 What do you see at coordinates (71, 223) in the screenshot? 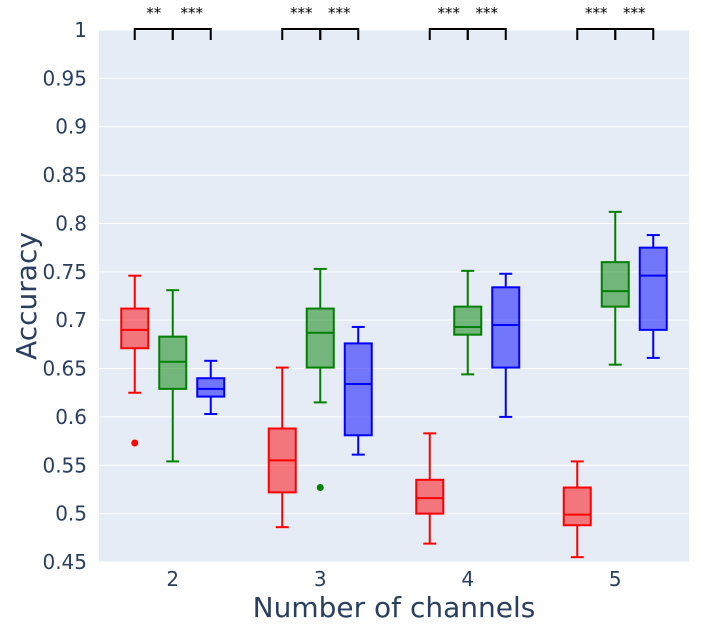
I see `y-tick-label: 0.8` at bounding box center [71, 223].